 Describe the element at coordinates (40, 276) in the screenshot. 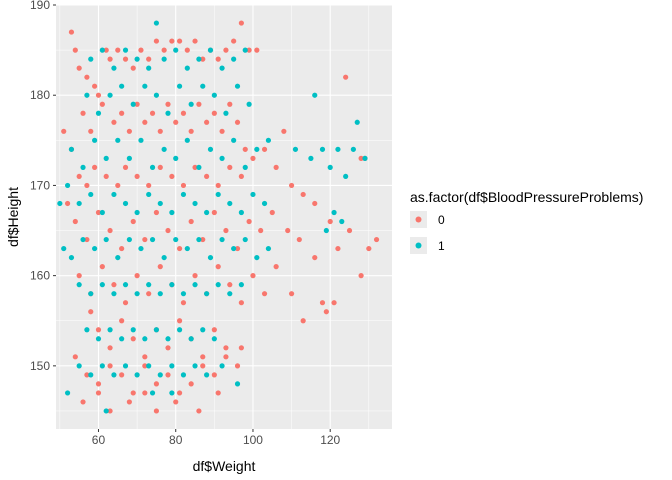

I see `y-tick-label: 160` at that location.